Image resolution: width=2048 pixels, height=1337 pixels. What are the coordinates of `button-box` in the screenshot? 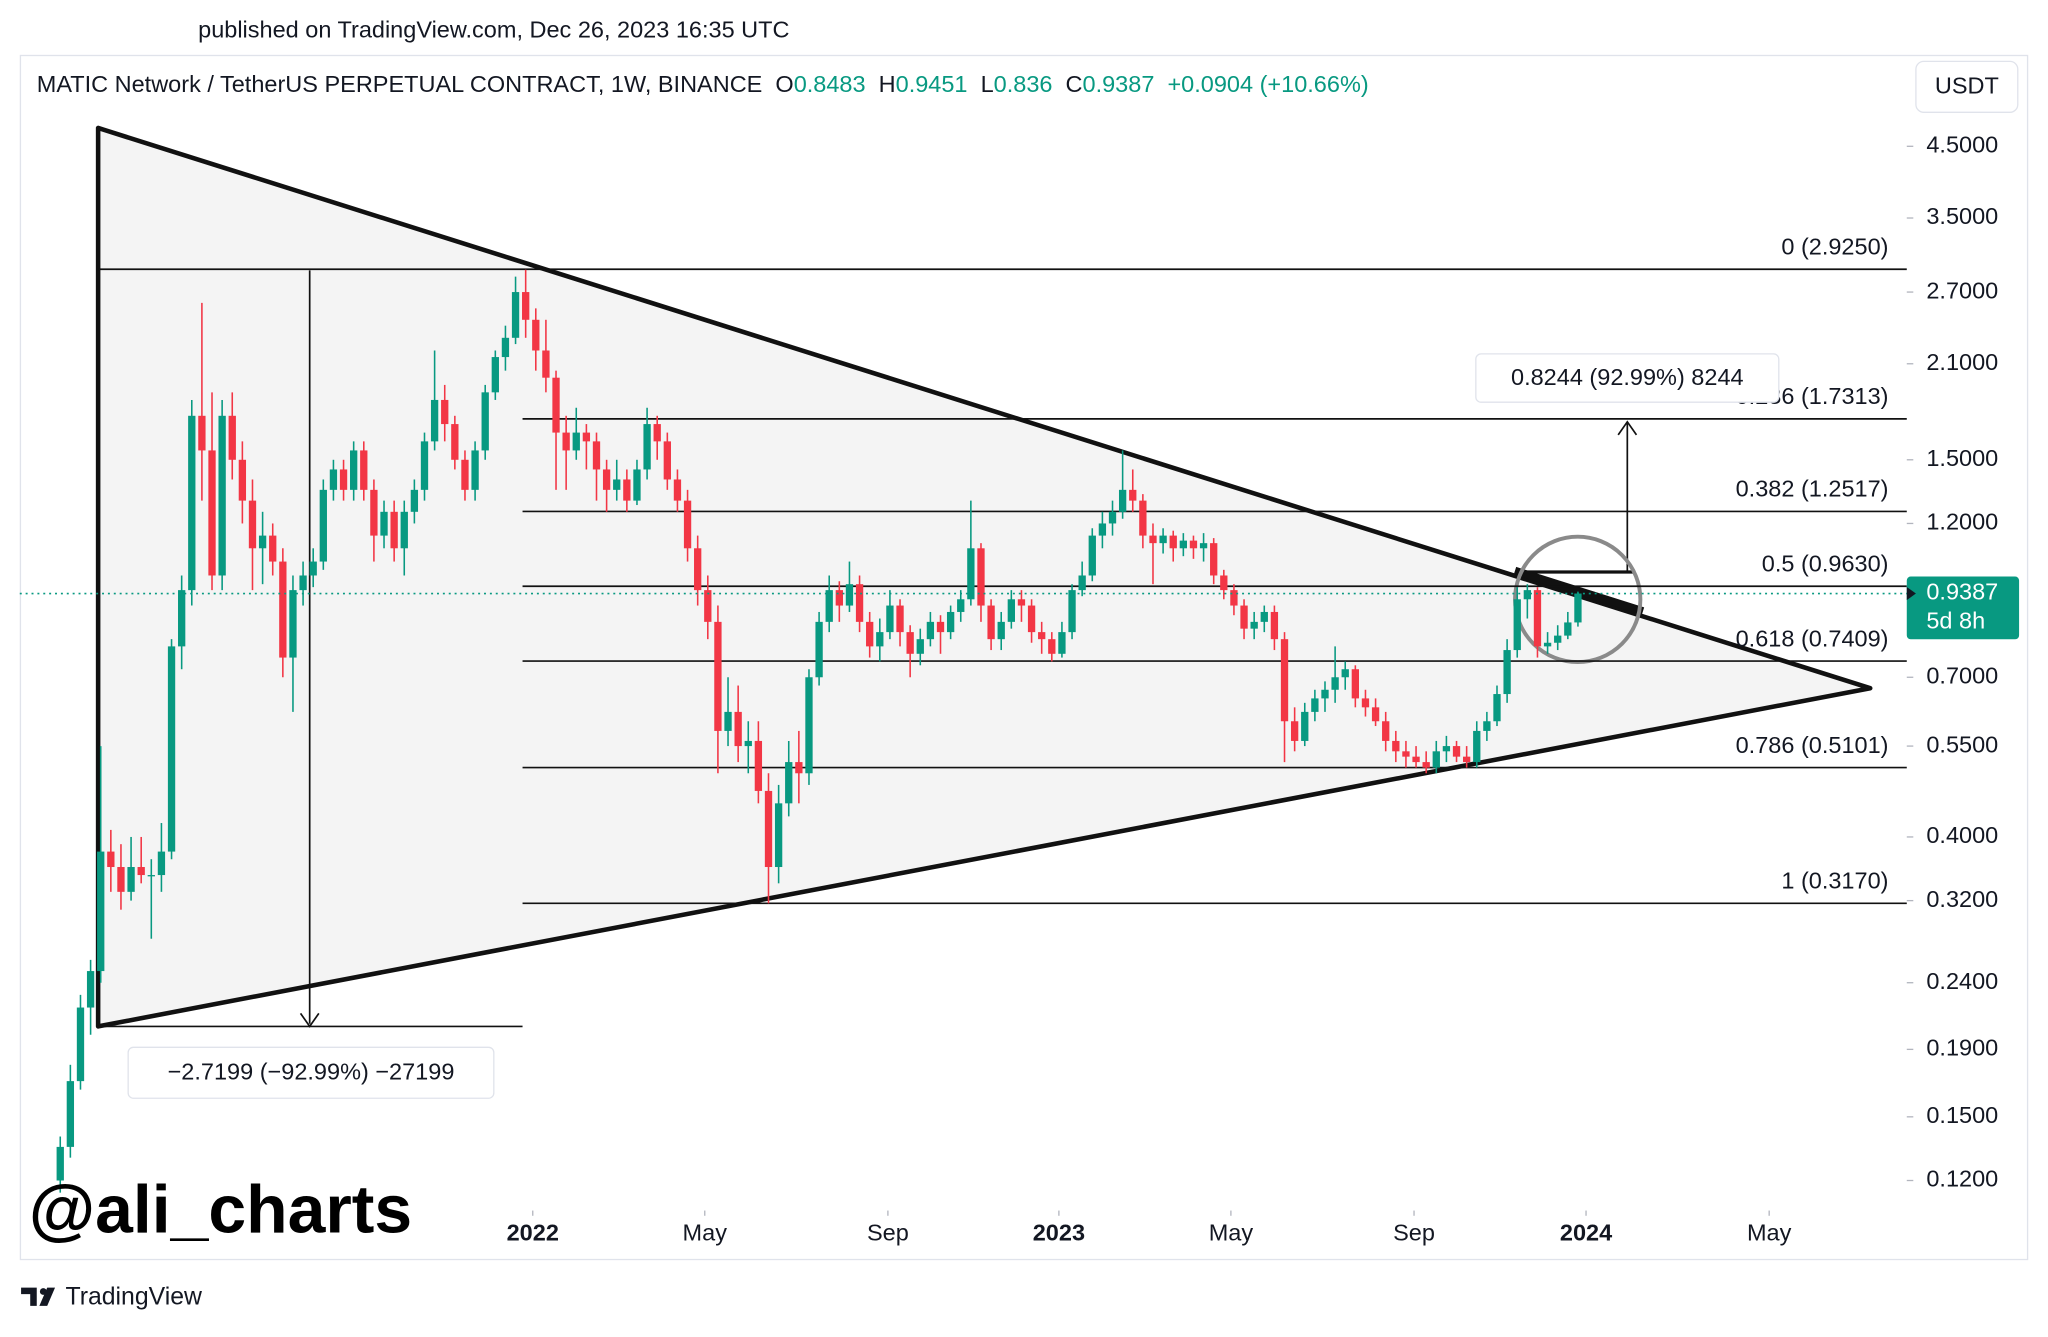 It's located at (1967, 86).